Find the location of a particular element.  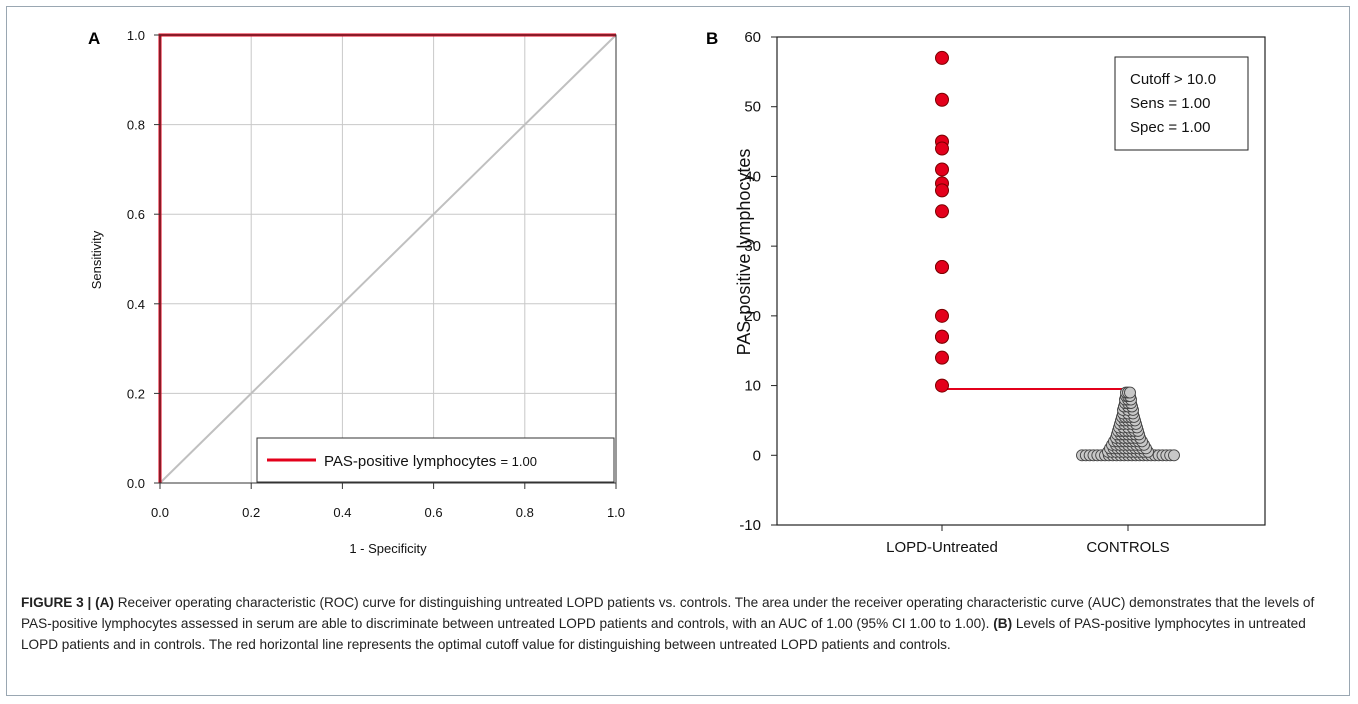

panel-b-y-tick-label: 0 is located at coordinates (757, 455).